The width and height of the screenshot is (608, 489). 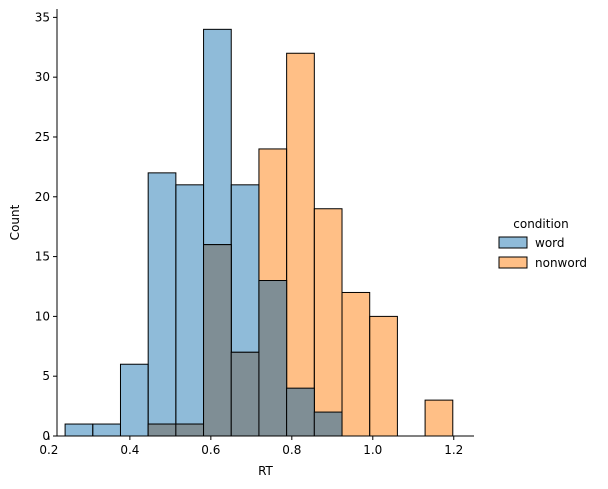 I want to click on legend-title: condition, so click(x=540, y=224).